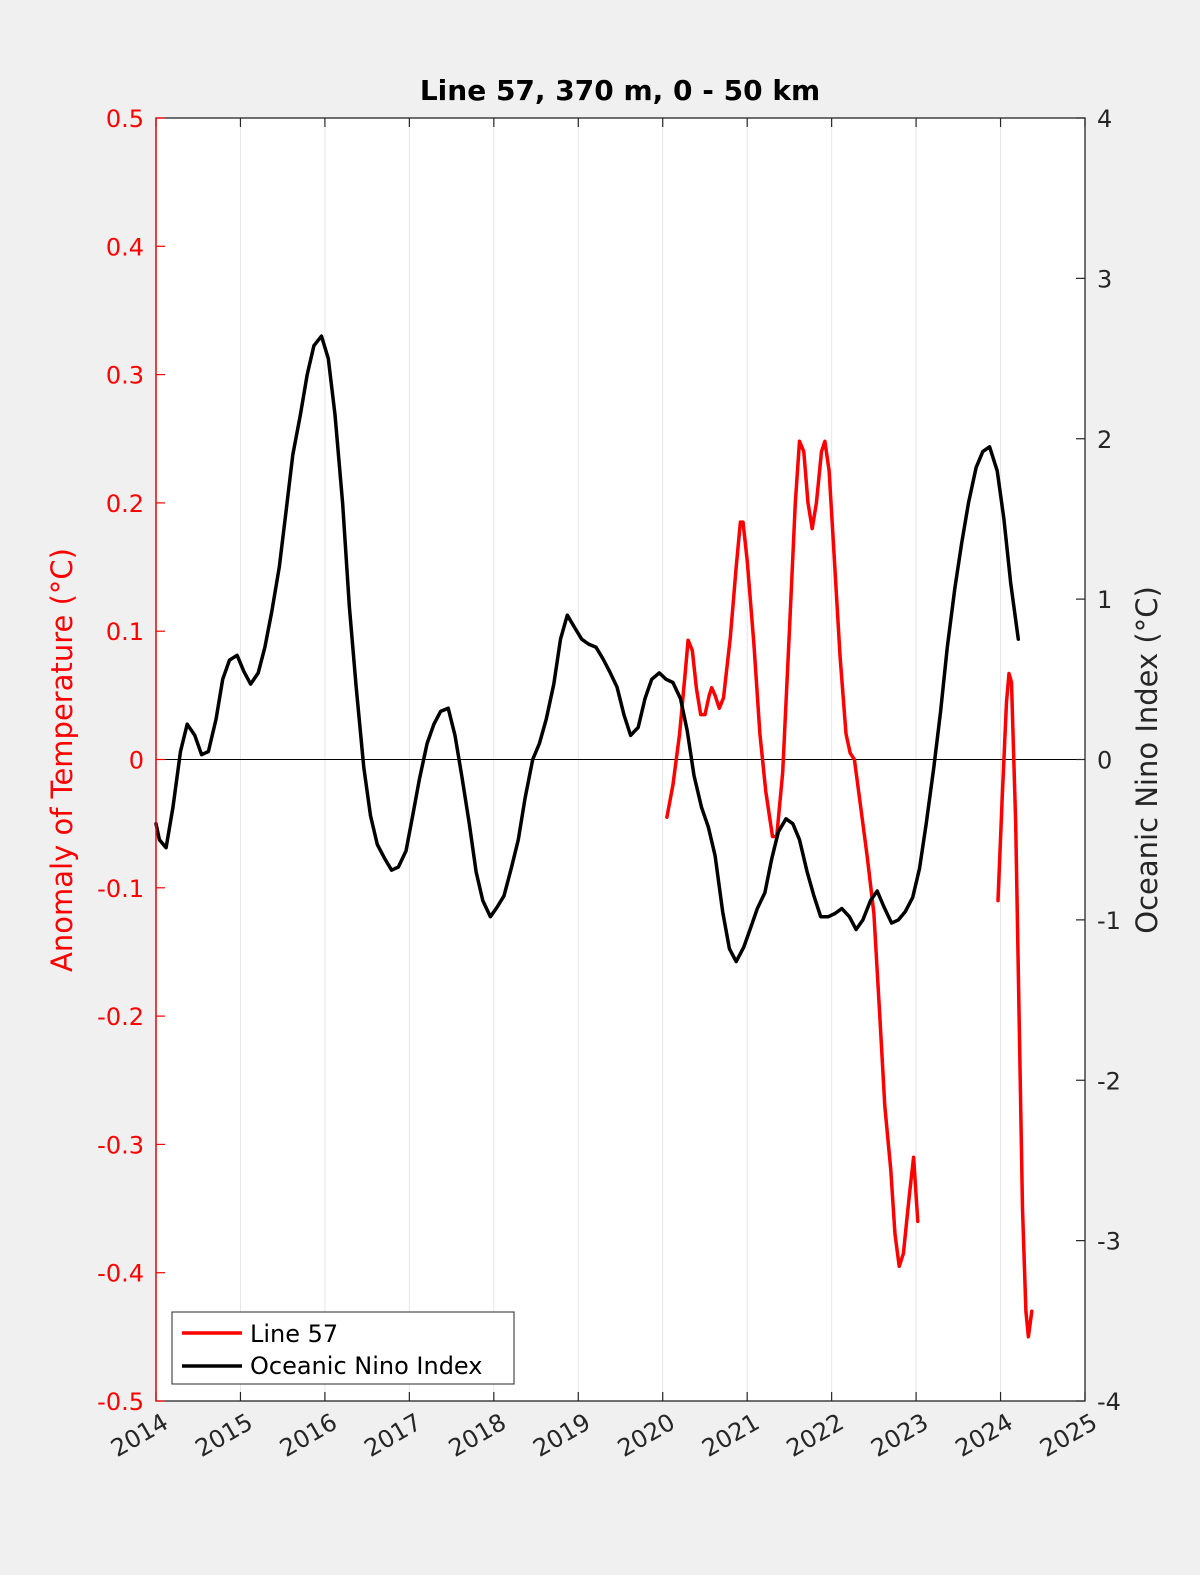 The image size is (1200, 1575). Describe the element at coordinates (1104, 119) in the screenshot. I see `y-right-tick-label: 4` at that location.